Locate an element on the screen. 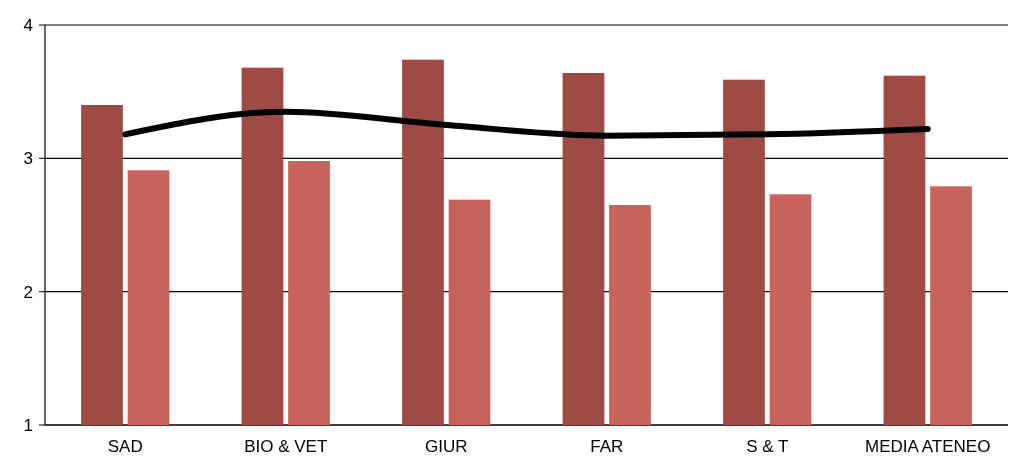 The width and height of the screenshot is (1022, 466). y-tick-label: 3 is located at coordinates (28, 159).